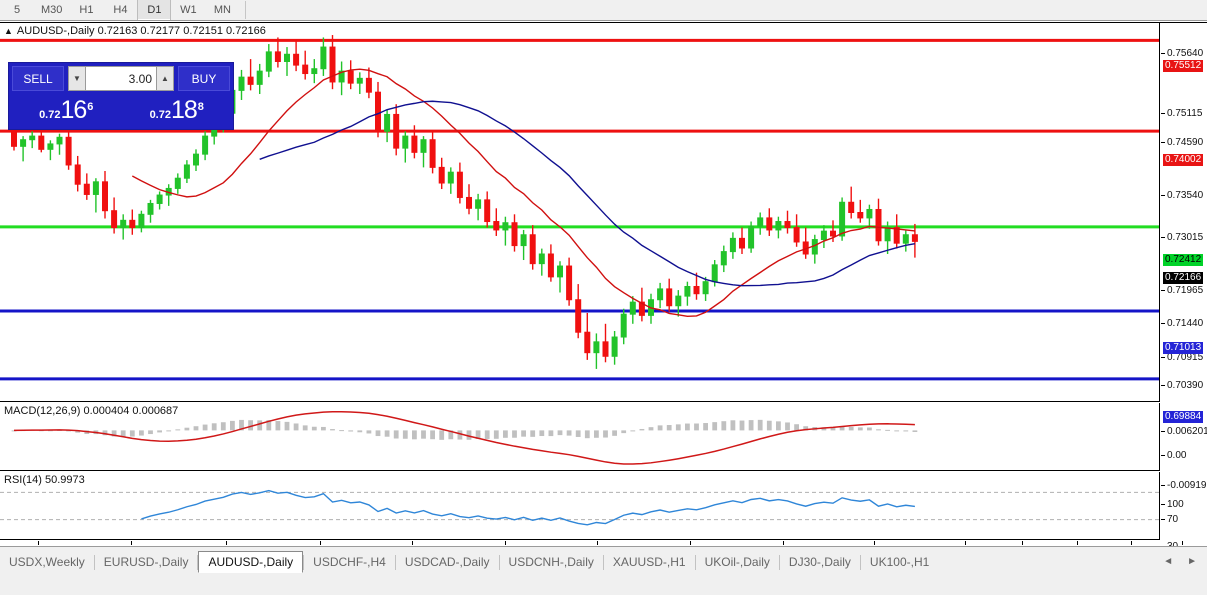 The image size is (1207, 595). I want to click on sell-price-main: 16, so click(73, 110).